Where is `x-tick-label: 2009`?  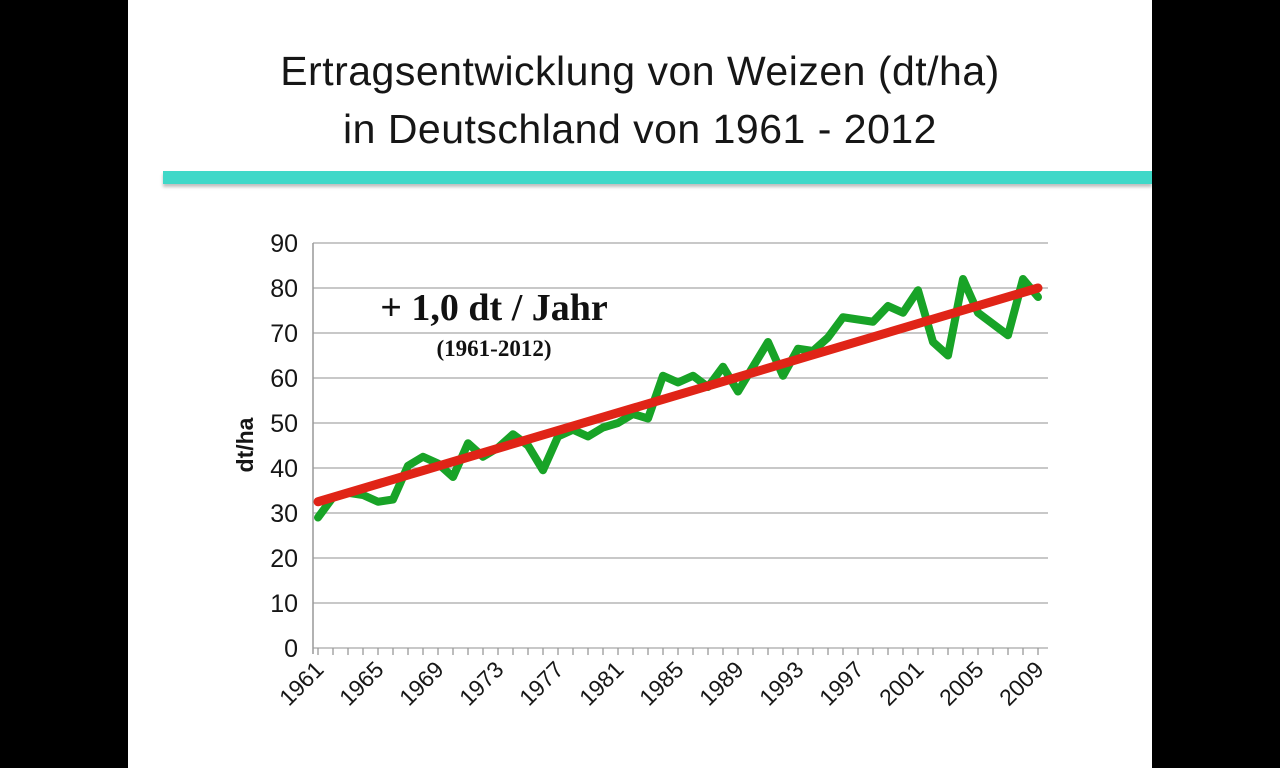
x-tick-label: 2009 is located at coordinates (1021, 683).